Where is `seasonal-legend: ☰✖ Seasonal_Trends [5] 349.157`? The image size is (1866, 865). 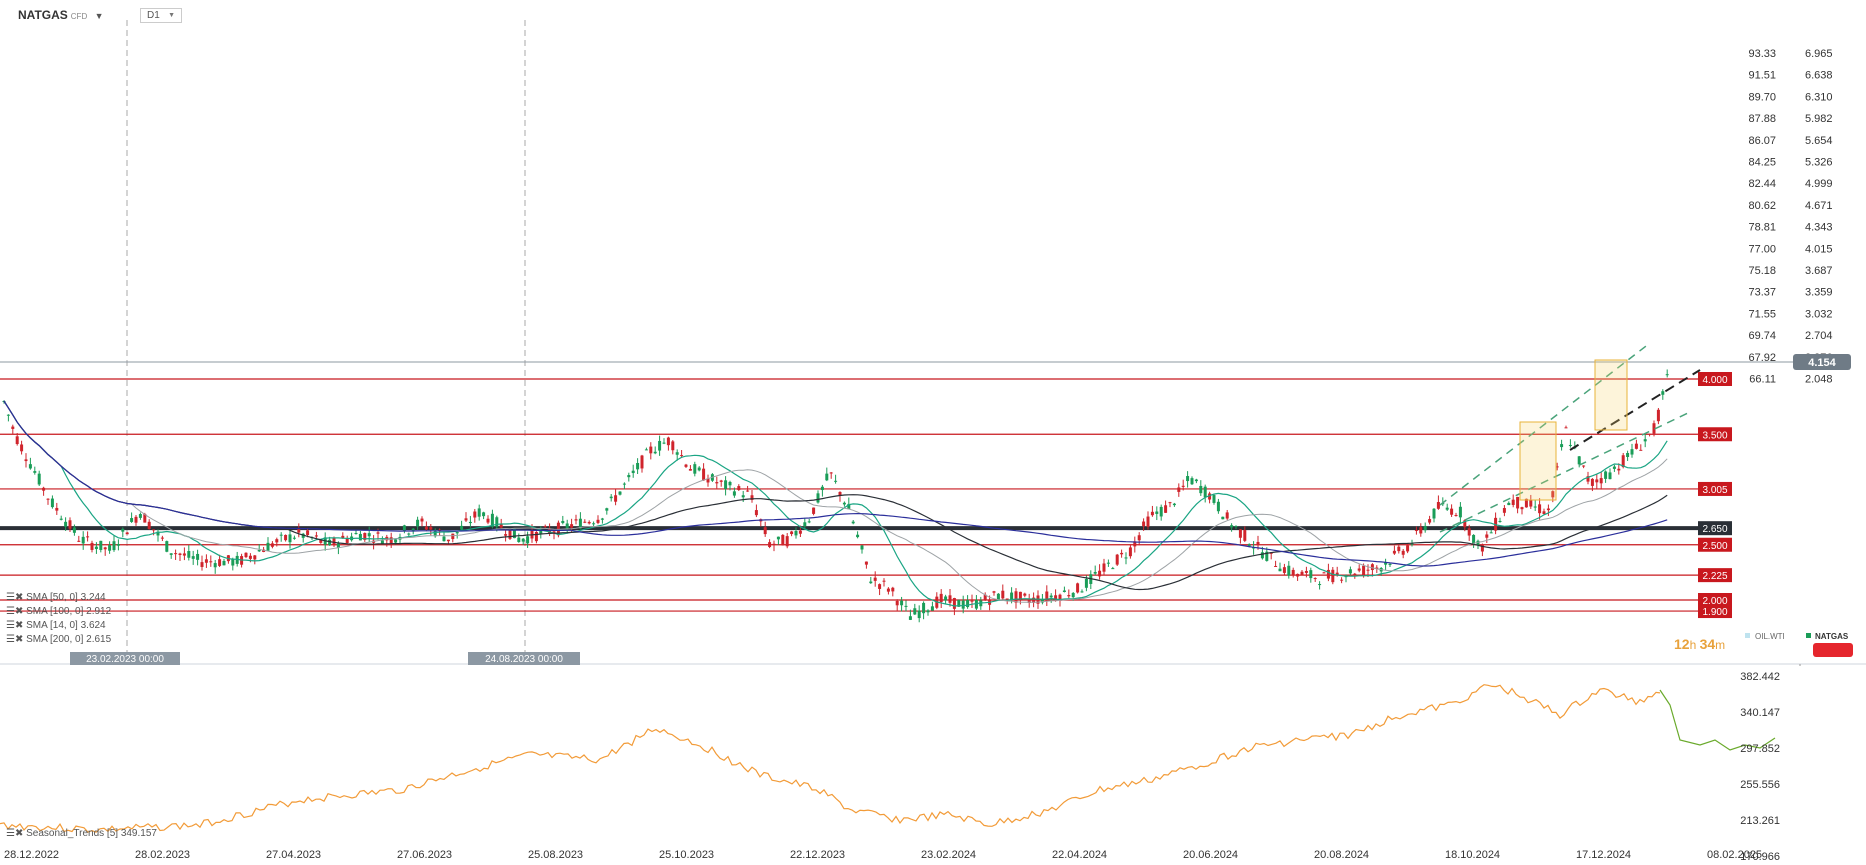
seasonal-legend: ☰✖ Seasonal_Trends [5] 349.157 is located at coordinates (81, 833).